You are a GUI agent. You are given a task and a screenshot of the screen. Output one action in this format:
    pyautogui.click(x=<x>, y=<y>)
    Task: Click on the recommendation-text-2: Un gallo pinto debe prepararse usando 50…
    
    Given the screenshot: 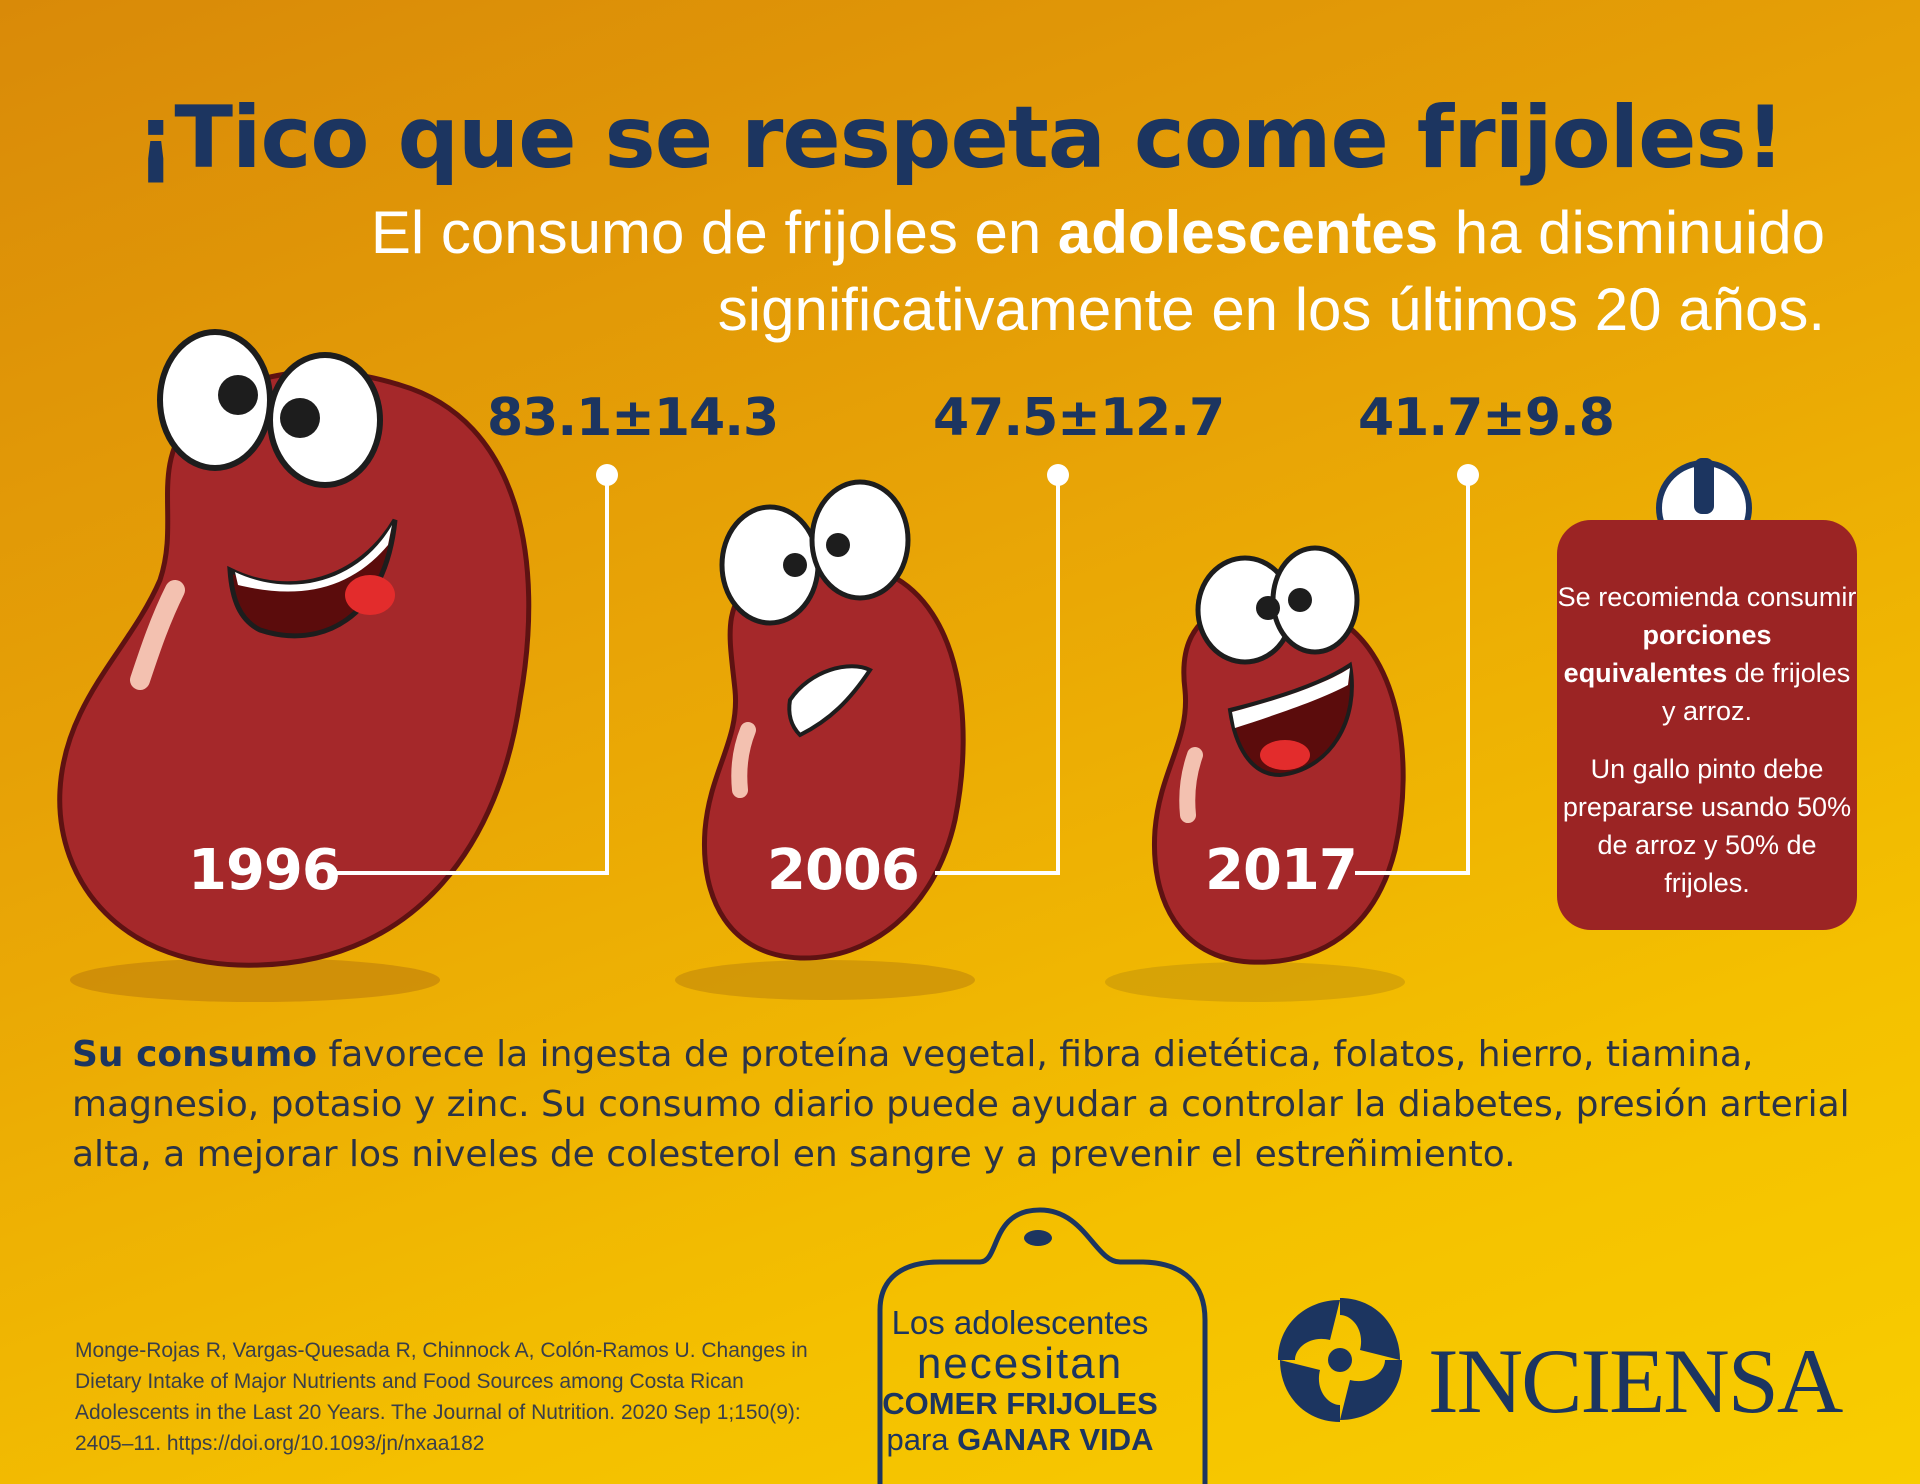 What is the action you would take?
    pyautogui.click(x=1707, y=826)
    